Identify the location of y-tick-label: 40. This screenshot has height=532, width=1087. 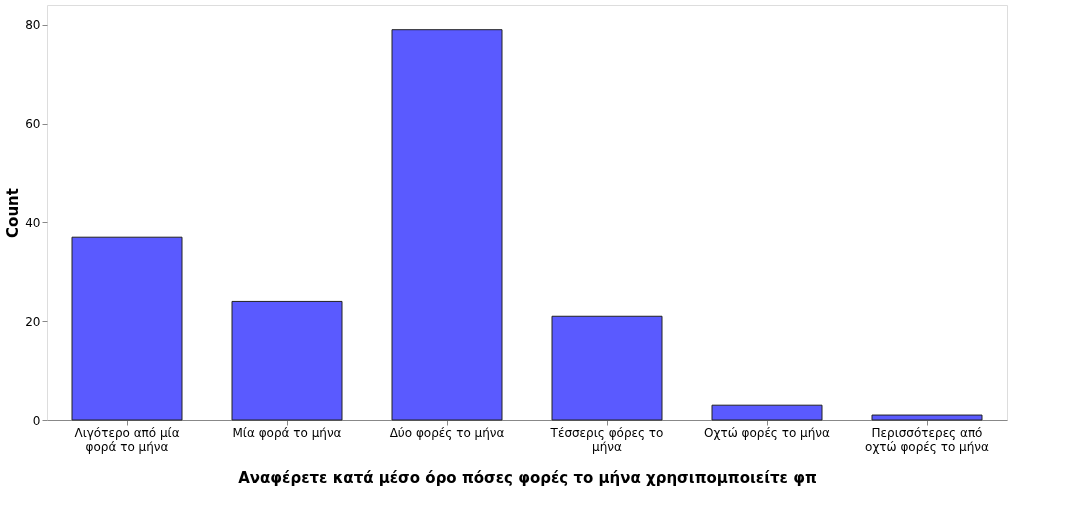
(33, 222).